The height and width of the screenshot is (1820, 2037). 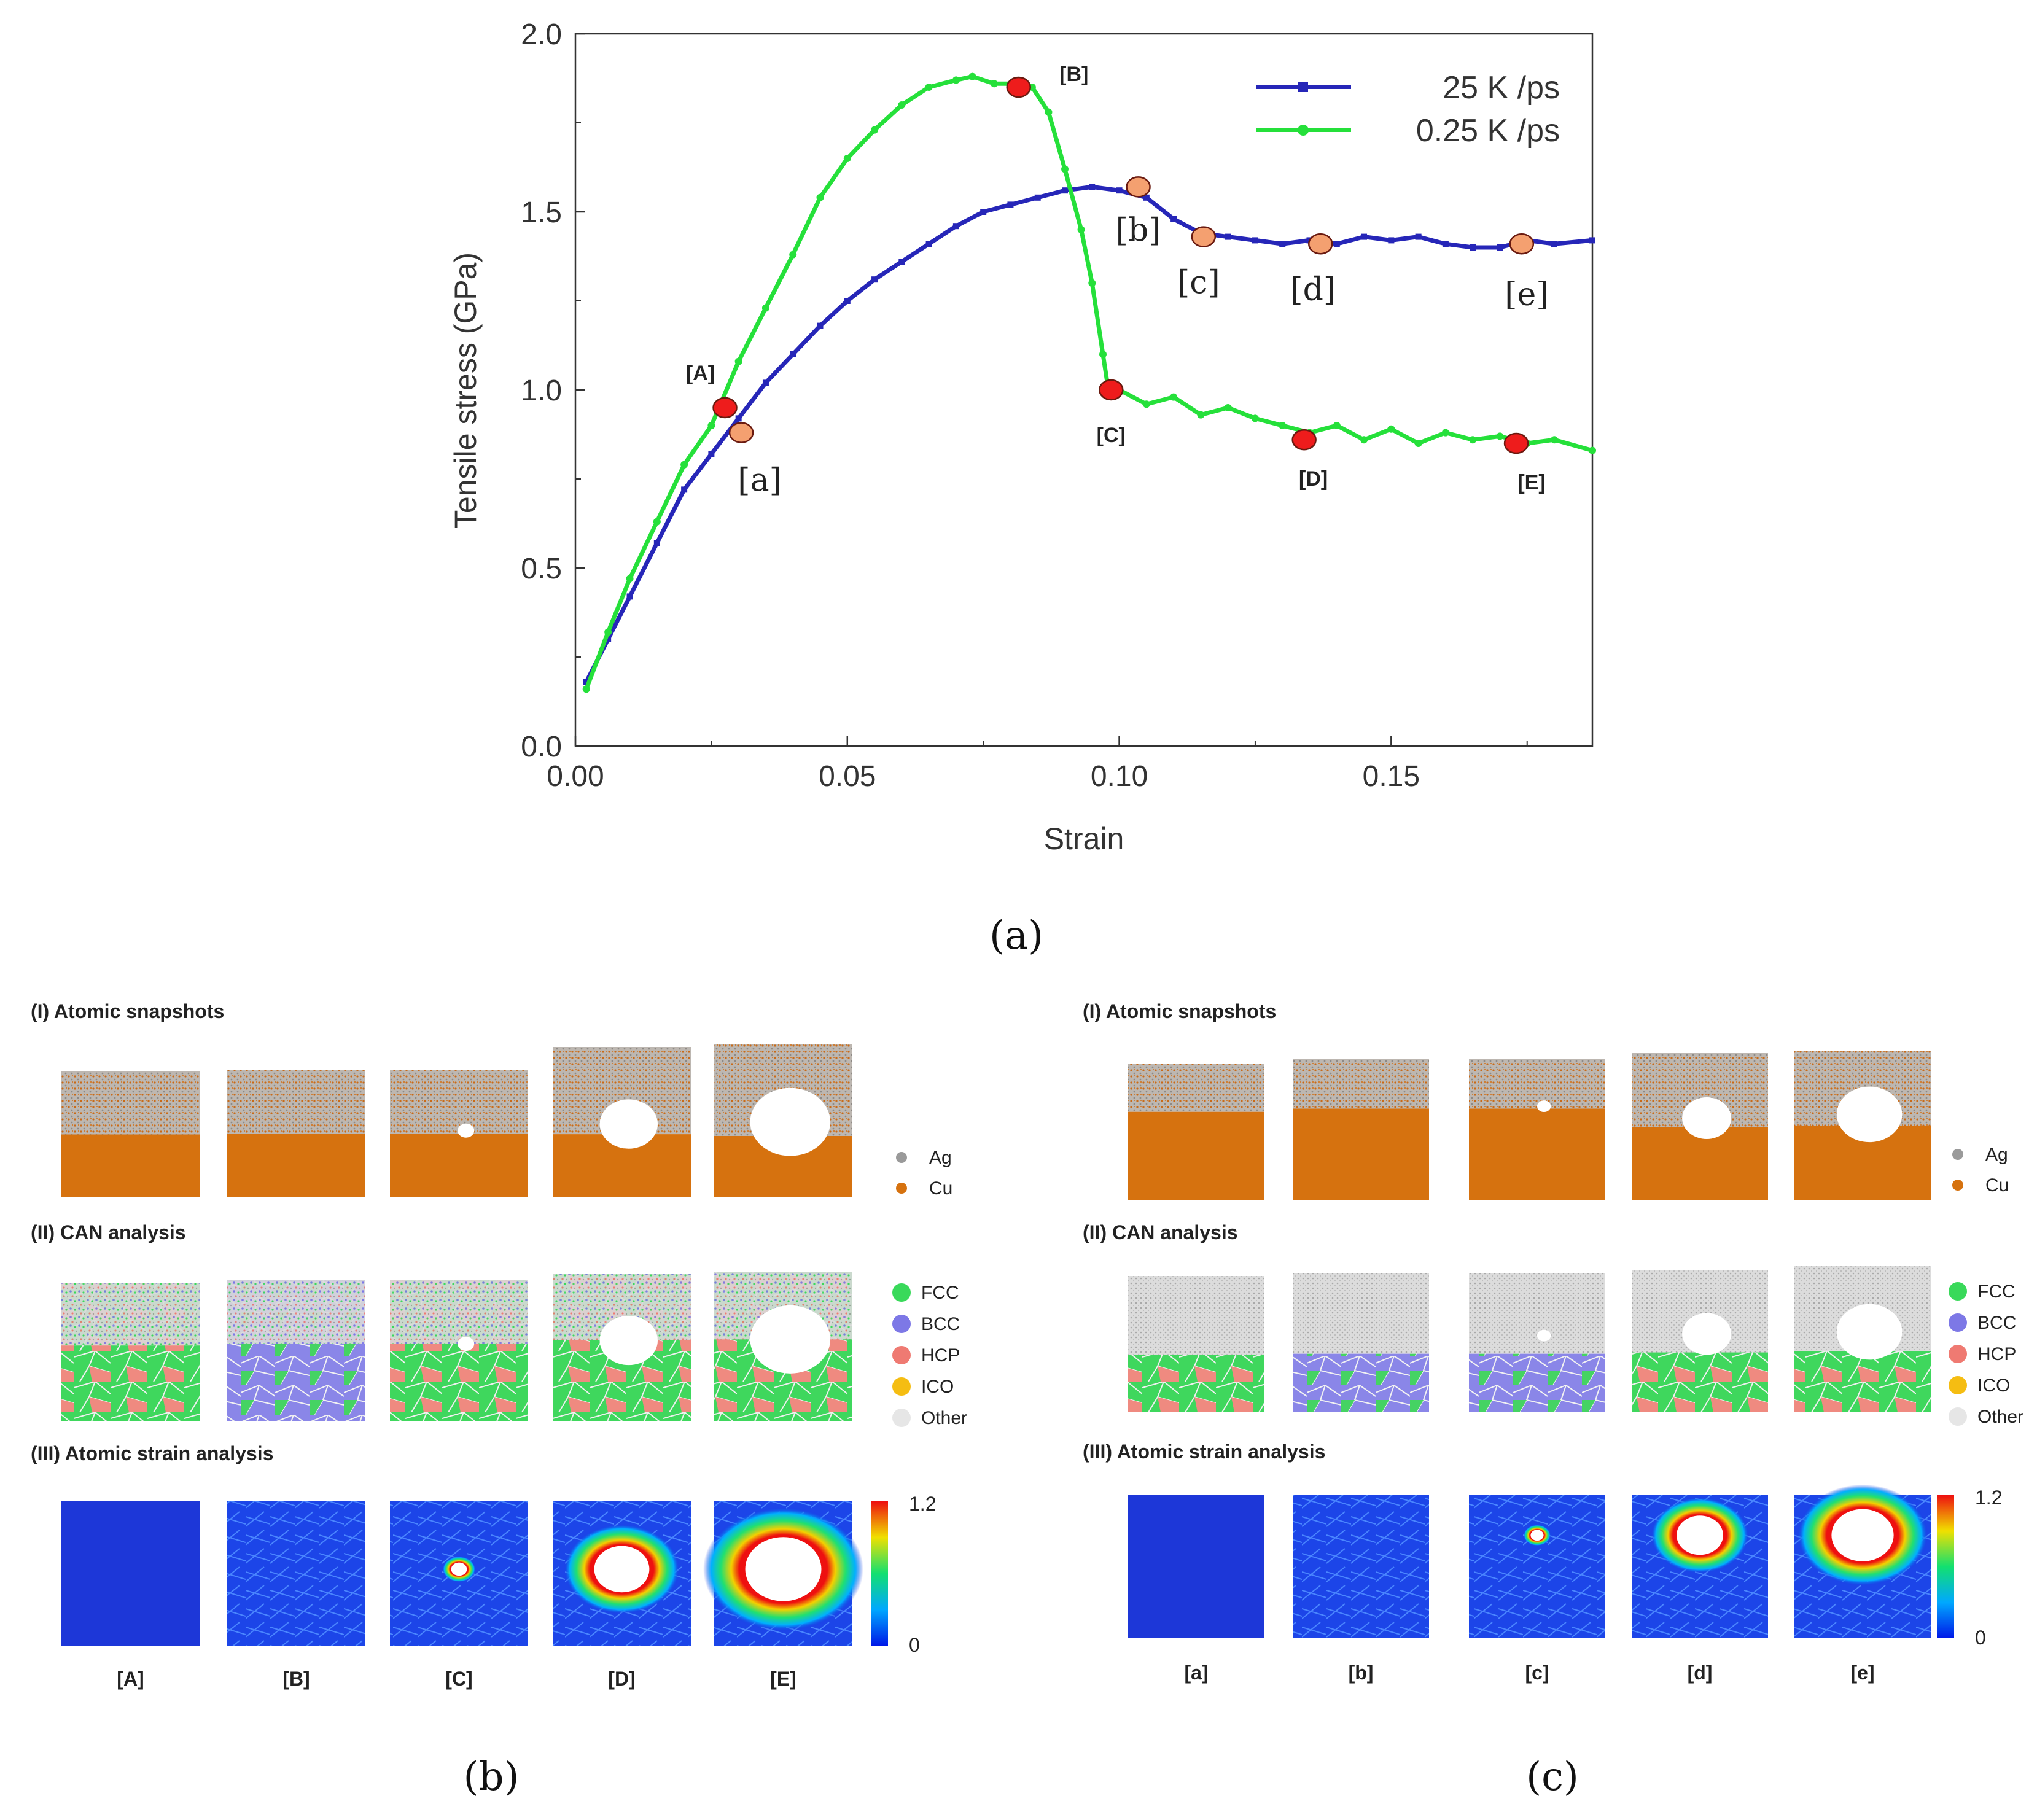 What do you see at coordinates (1408, 109) in the screenshot?
I see `legend: 25 K /ps 0.25 K /ps` at bounding box center [1408, 109].